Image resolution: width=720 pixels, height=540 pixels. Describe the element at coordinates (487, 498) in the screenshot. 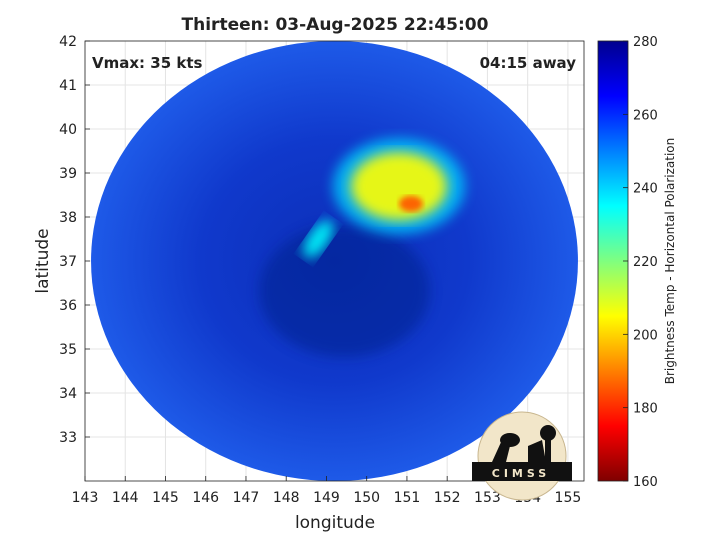

I see `x-tick-label: 153` at that location.